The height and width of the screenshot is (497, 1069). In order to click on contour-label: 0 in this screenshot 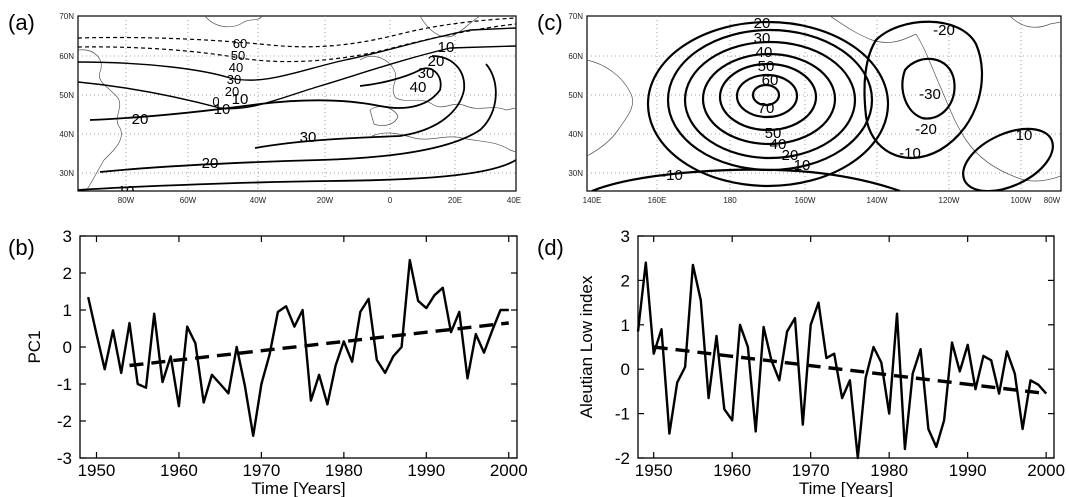, I will do `click(215, 101)`.